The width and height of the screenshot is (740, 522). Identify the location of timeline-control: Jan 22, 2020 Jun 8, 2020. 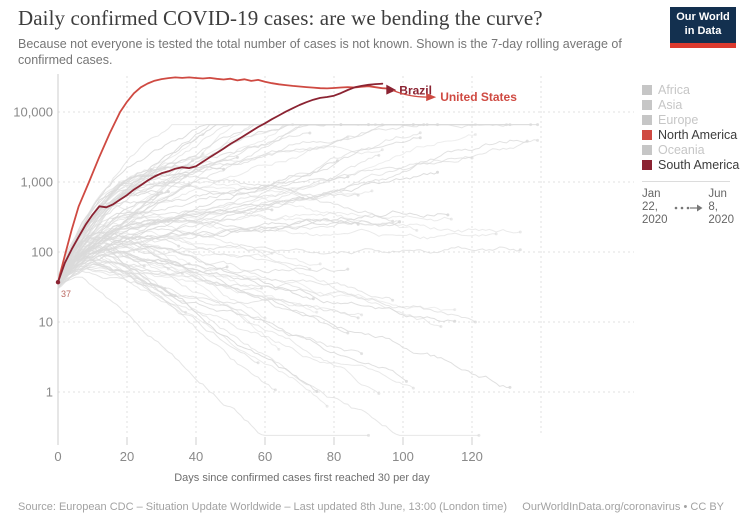
(688, 208).